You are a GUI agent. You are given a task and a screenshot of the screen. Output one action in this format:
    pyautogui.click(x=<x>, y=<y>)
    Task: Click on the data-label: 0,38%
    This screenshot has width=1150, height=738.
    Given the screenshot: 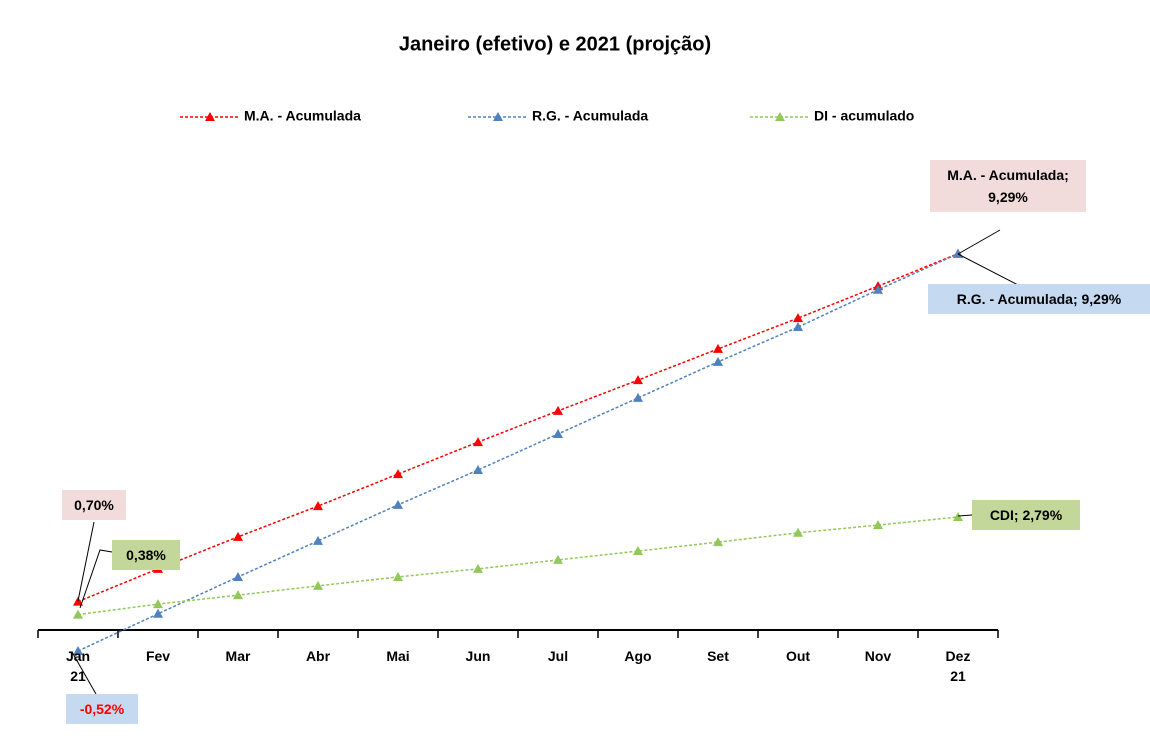 What is the action you would take?
    pyautogui.click(x=146, y=555)
    